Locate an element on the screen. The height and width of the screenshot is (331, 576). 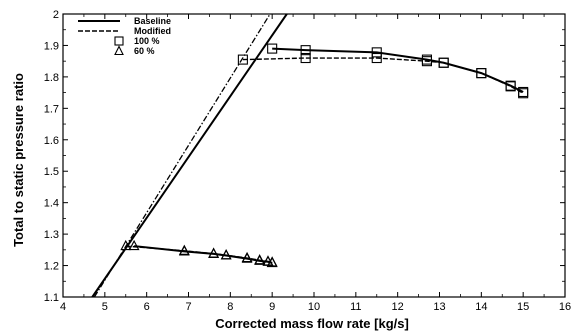
y-axis-label: Total to static pressure ratio is located at coordinates (18, 160).